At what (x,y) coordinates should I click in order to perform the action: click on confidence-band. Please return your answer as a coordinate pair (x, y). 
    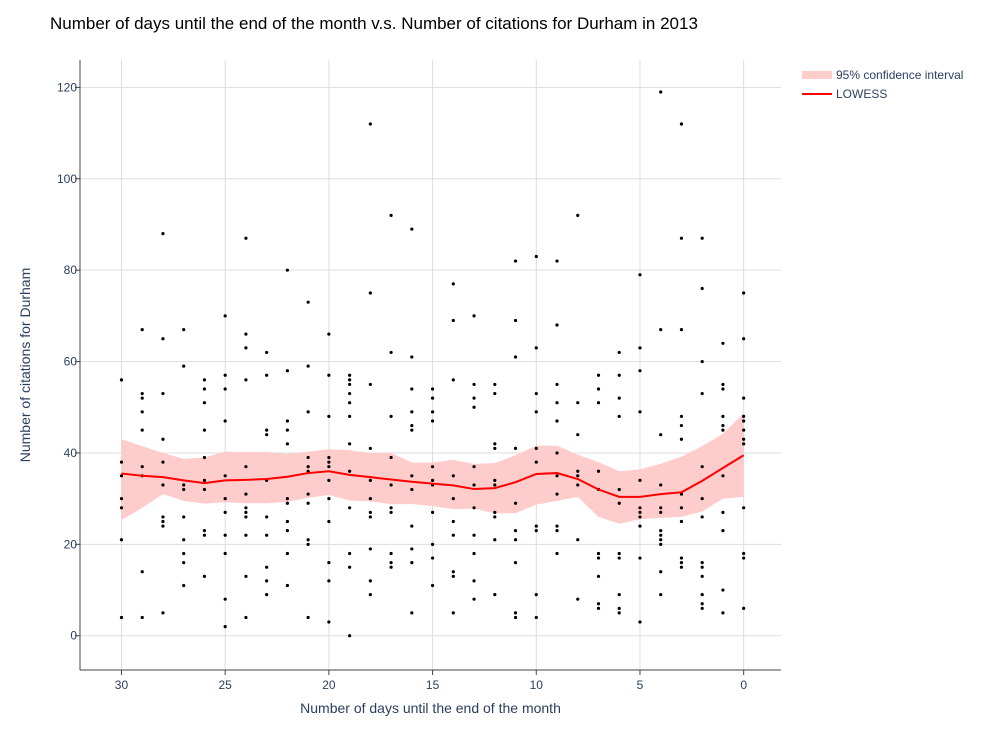
    Looking at the image, I should click on (432, 468).